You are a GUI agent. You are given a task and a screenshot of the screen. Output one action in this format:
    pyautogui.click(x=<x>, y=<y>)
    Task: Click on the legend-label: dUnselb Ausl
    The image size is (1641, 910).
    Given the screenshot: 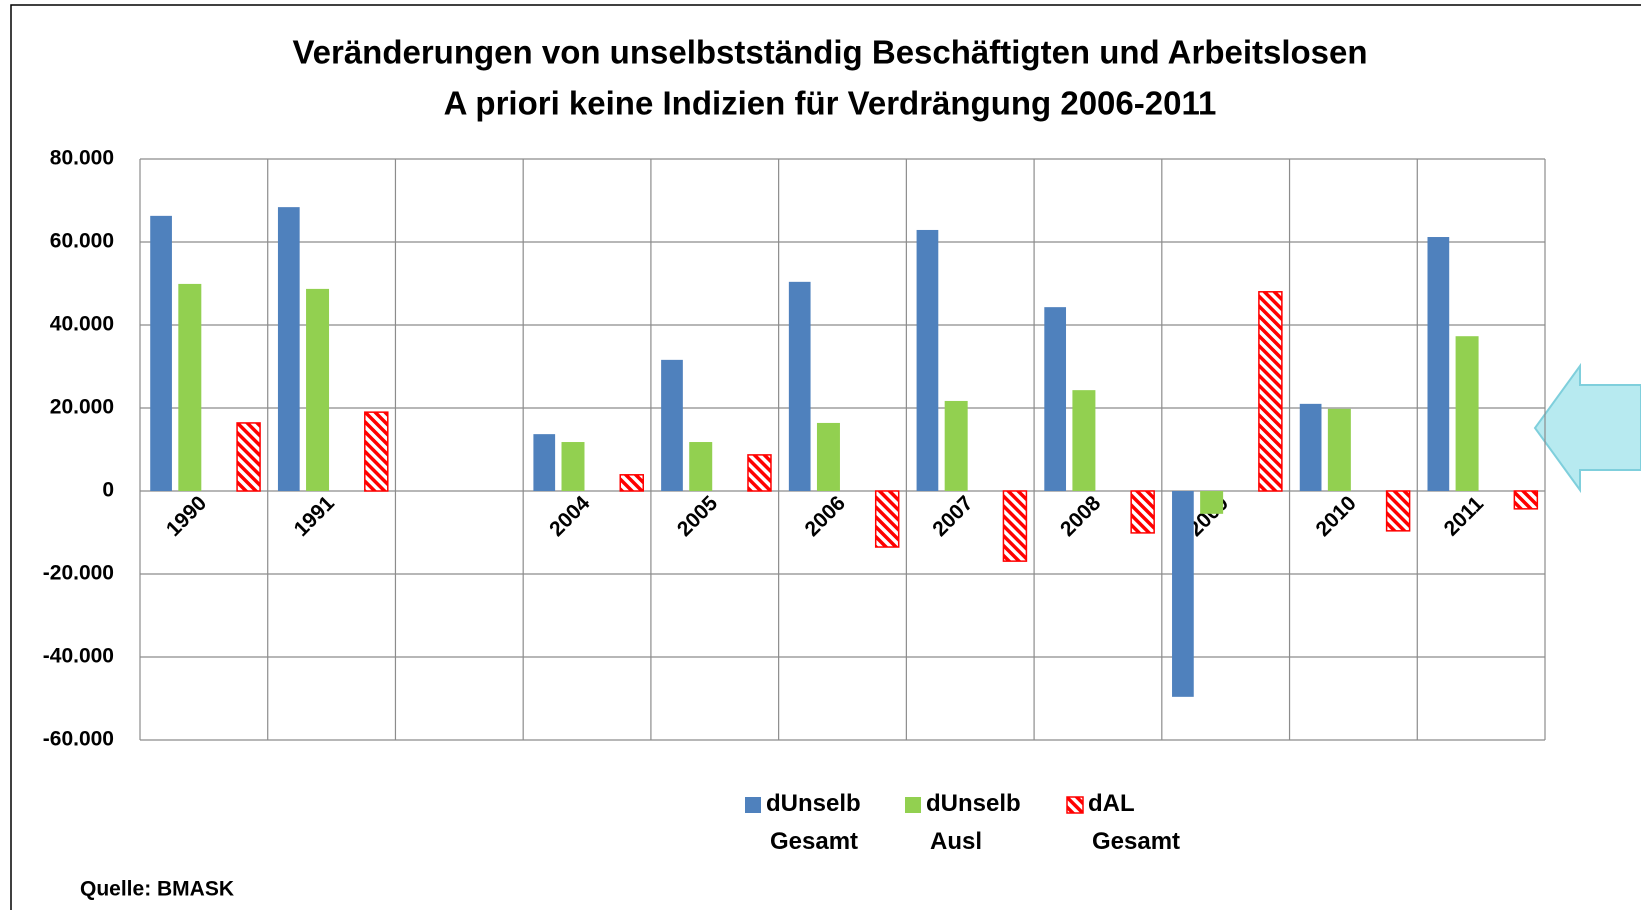 What is the action you would take?
    pyautogui.click(x=973, y=822)
    